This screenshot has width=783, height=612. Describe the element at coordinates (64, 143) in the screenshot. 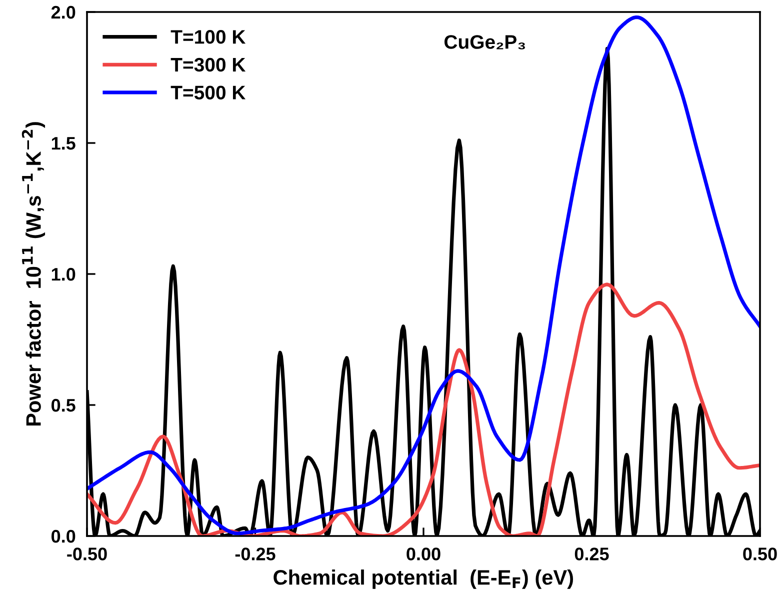

I see `y-tick-label: 1.5` at that location.